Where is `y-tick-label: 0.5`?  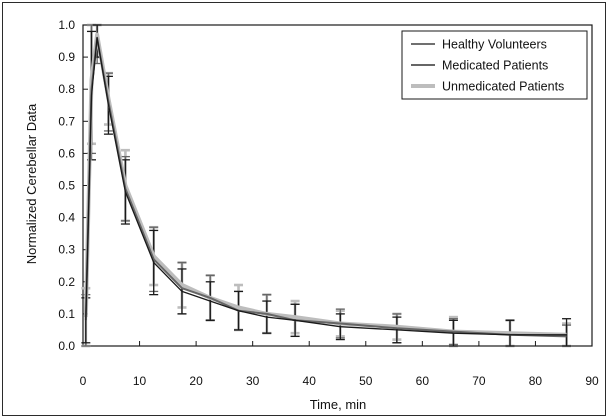 y-tick-label: 0.5 is located at coordinates (66, 186).